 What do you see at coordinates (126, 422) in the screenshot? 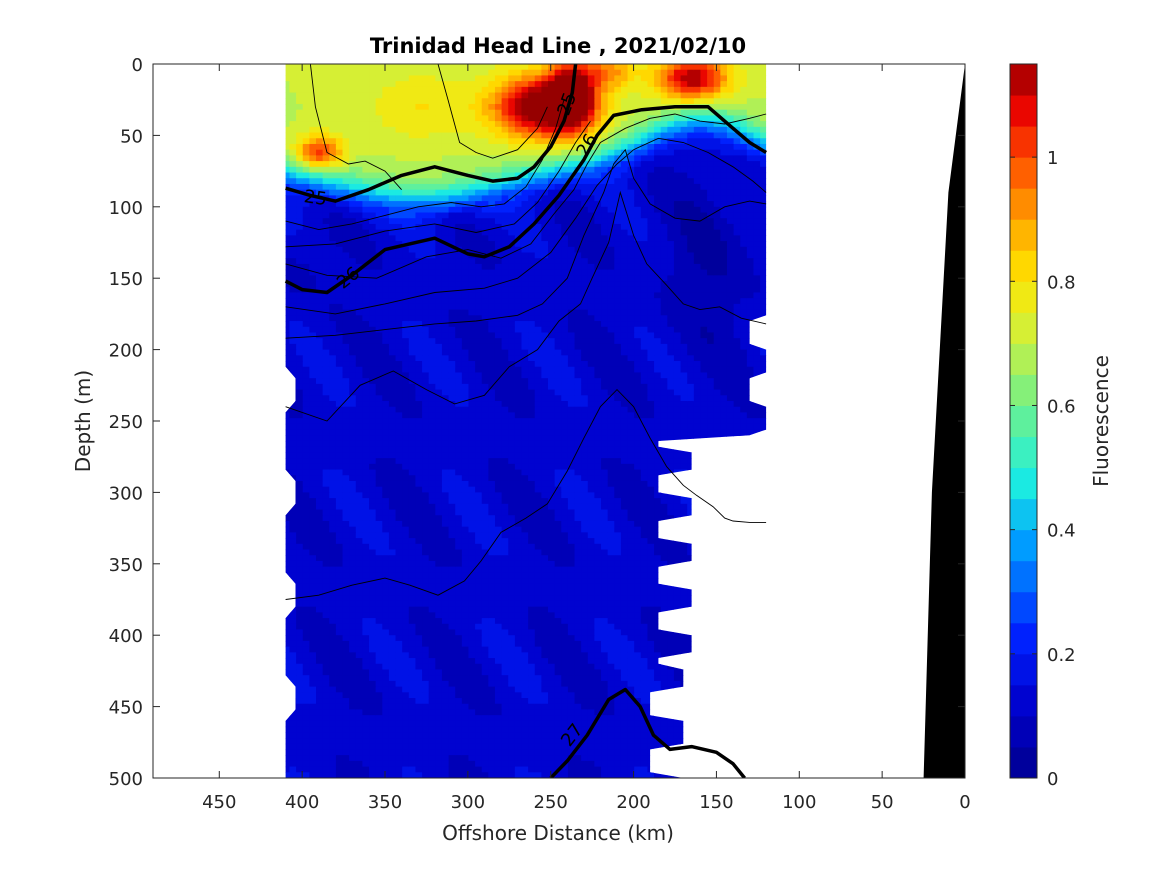
I see `y-tick-label: 250` at bounding box center [126, 422].